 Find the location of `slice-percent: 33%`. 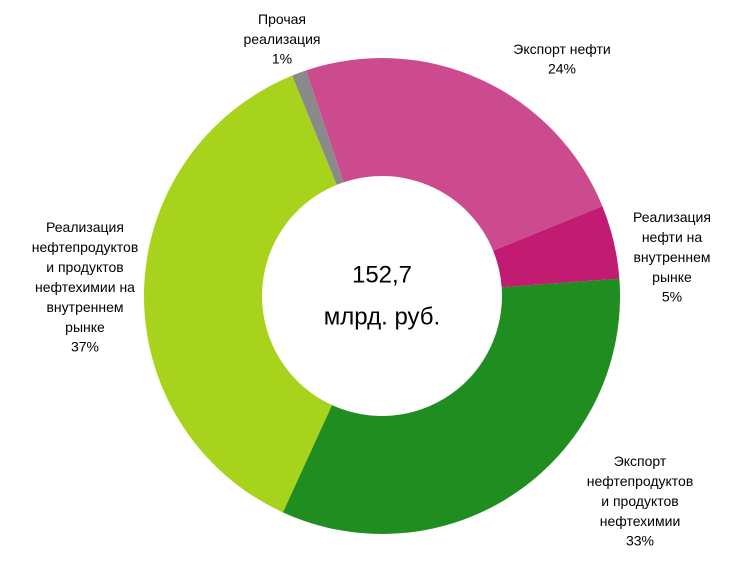

slice-percent: 33% is located at coordinates (640, 541).